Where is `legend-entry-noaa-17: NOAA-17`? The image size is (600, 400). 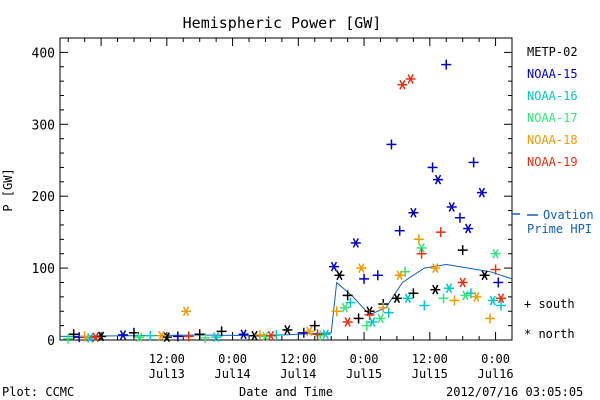
legend-entry-noaa-17: NOAA-17 is located at coordinates (552, 118).